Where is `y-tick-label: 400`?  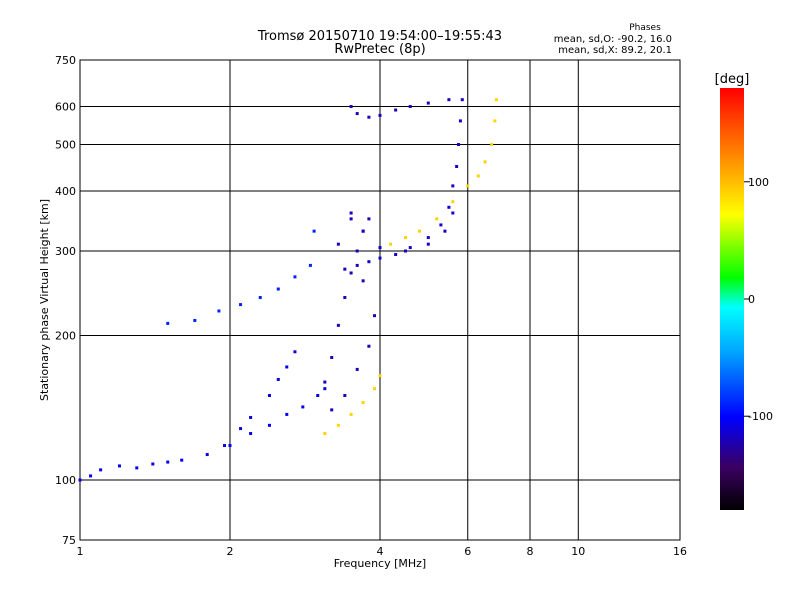
y-tick-label: 400 is located at coordinates (65, 191).